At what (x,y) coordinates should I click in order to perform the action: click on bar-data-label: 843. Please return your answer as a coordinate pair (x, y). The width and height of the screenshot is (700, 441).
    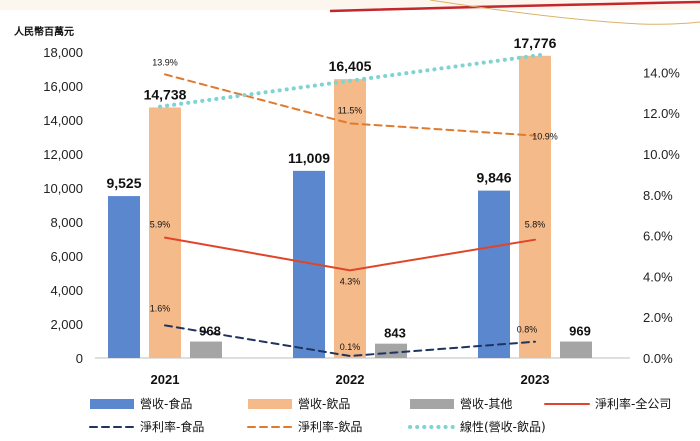
    Looking at the image, I should click on (395, 333).